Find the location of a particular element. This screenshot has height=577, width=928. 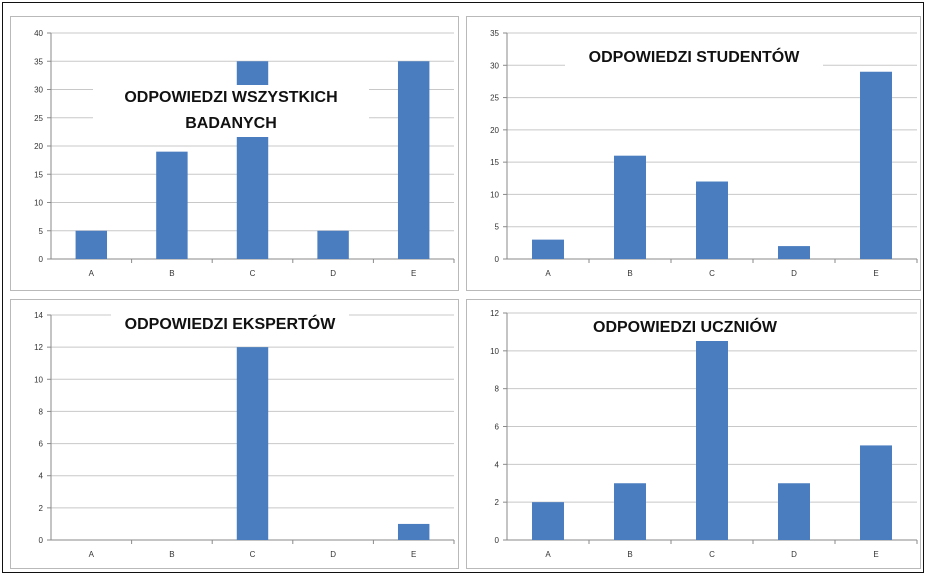

chart-title-line: ODPOWIEDZI UCZNIÓW is located at coordinates (685, 327).